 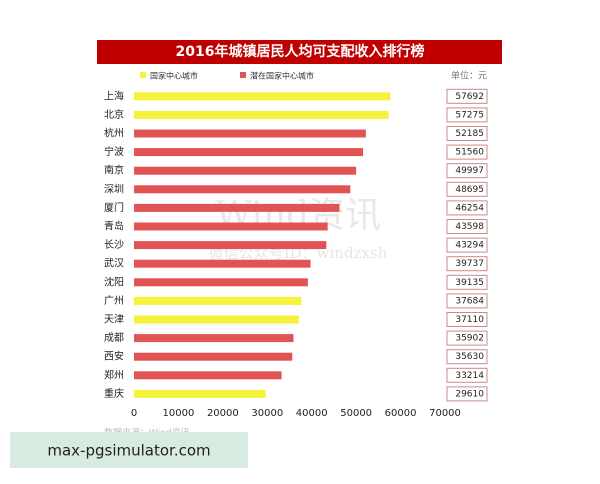 I want to click on x-tick-label: 40000, so click(x=312, y=413).